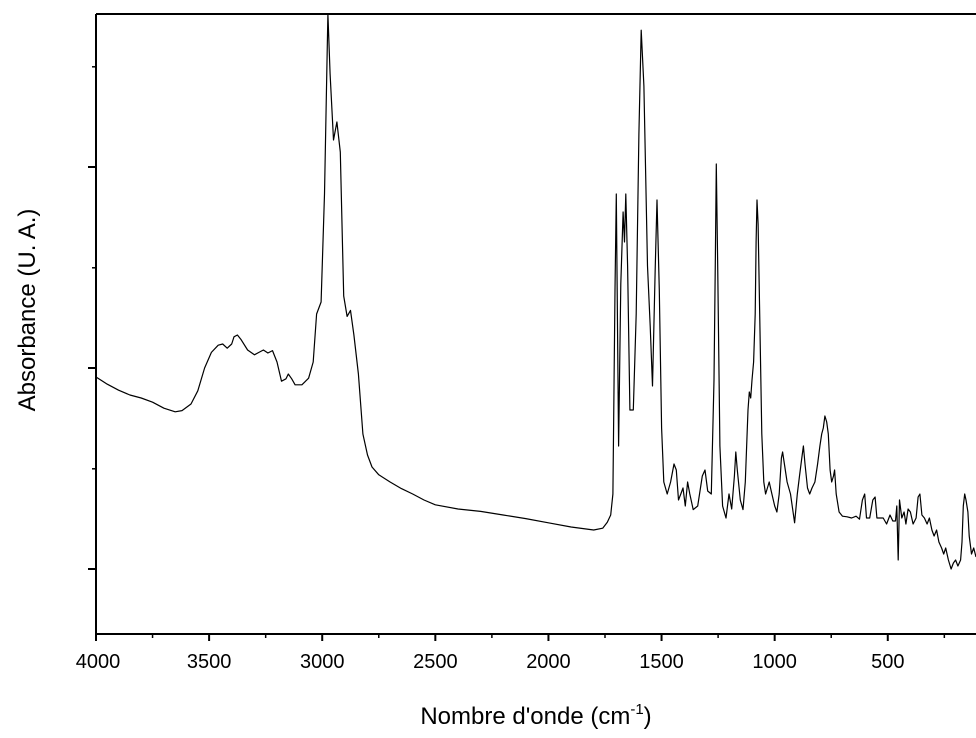  What do you see at coordinates (98, 662) in the screenshot?
I see `x-tick-label-4000: 4000` at bounding box center [98, 662].